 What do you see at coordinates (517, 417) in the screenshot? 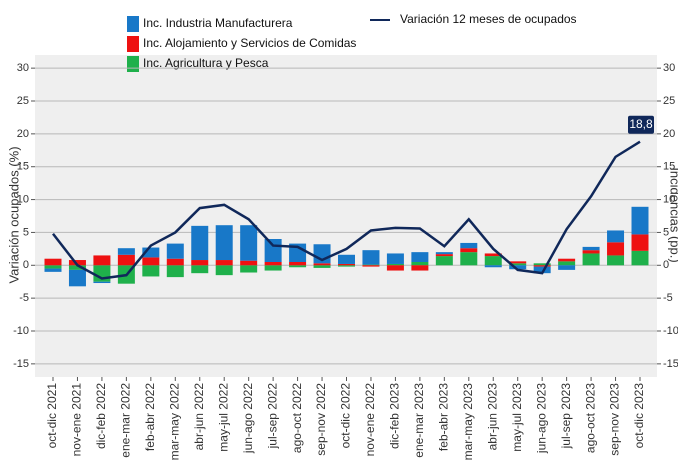
I see `x-tick-label: may-jul 2023` at bounding box center [517, 417].